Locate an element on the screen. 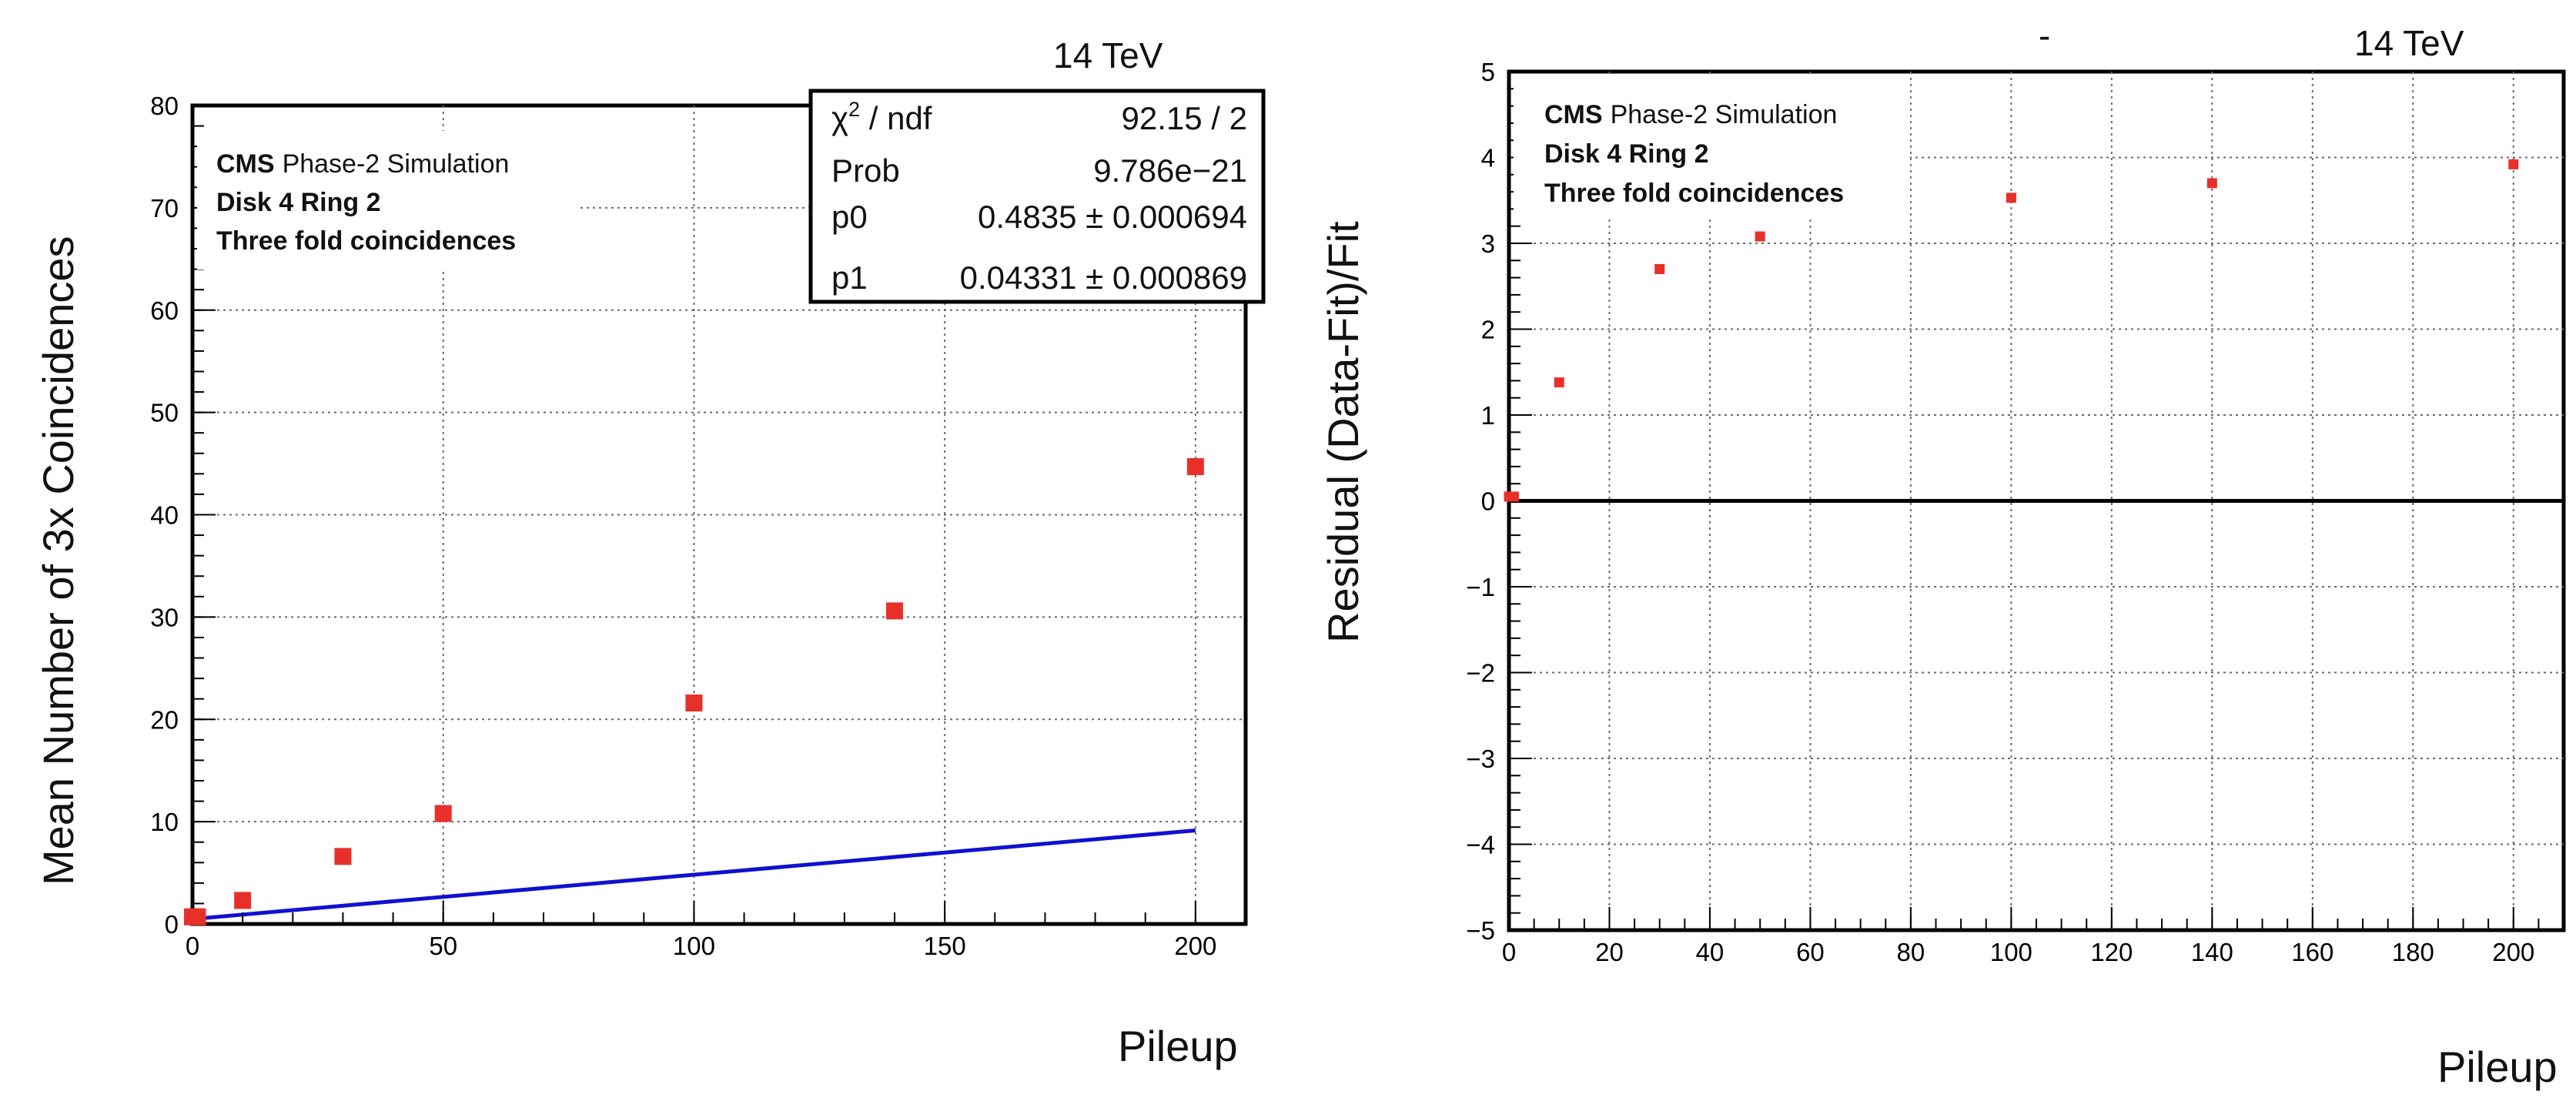  fit-line is located at coordinates (694, 875).